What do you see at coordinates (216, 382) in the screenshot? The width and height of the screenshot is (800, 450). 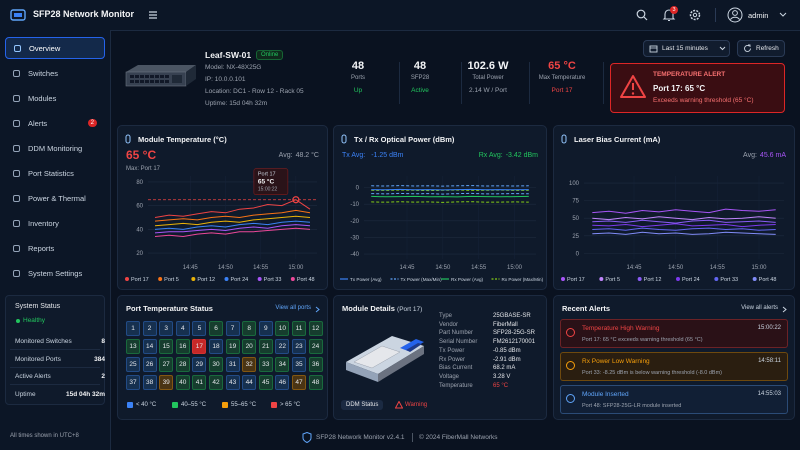 I see `port-cell: 42` at bounding box center [216, 382].